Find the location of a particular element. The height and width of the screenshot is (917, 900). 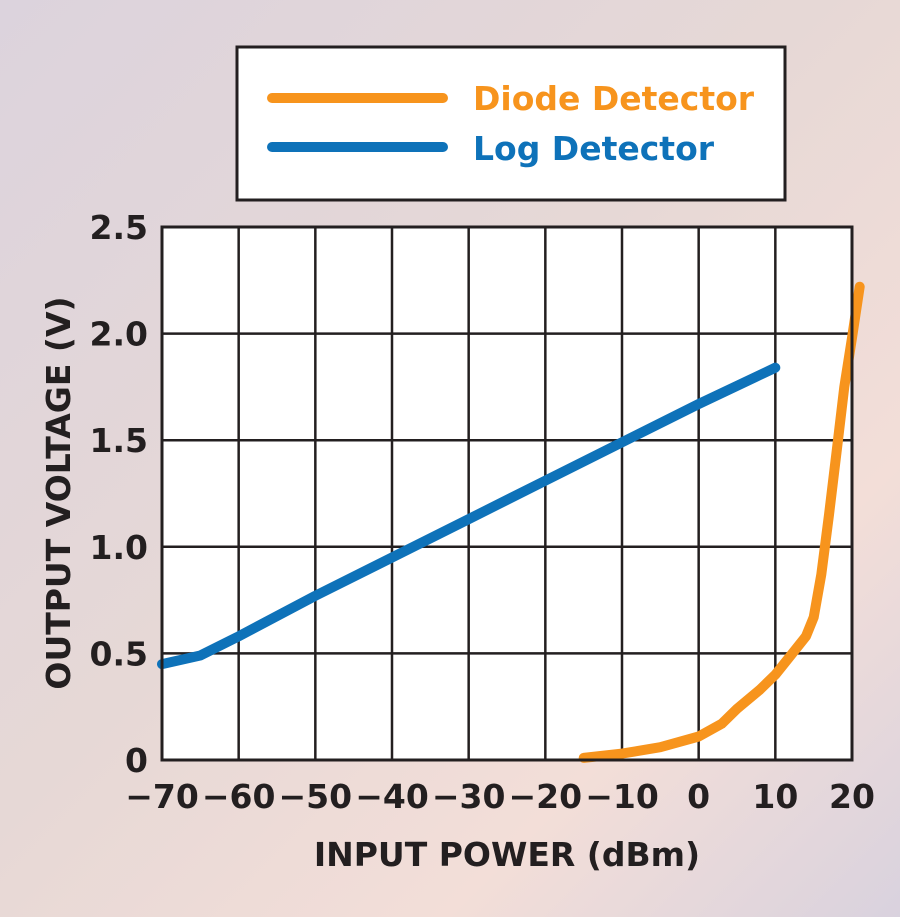

x-tick-label: −10 is located at coordinates (622, 796).